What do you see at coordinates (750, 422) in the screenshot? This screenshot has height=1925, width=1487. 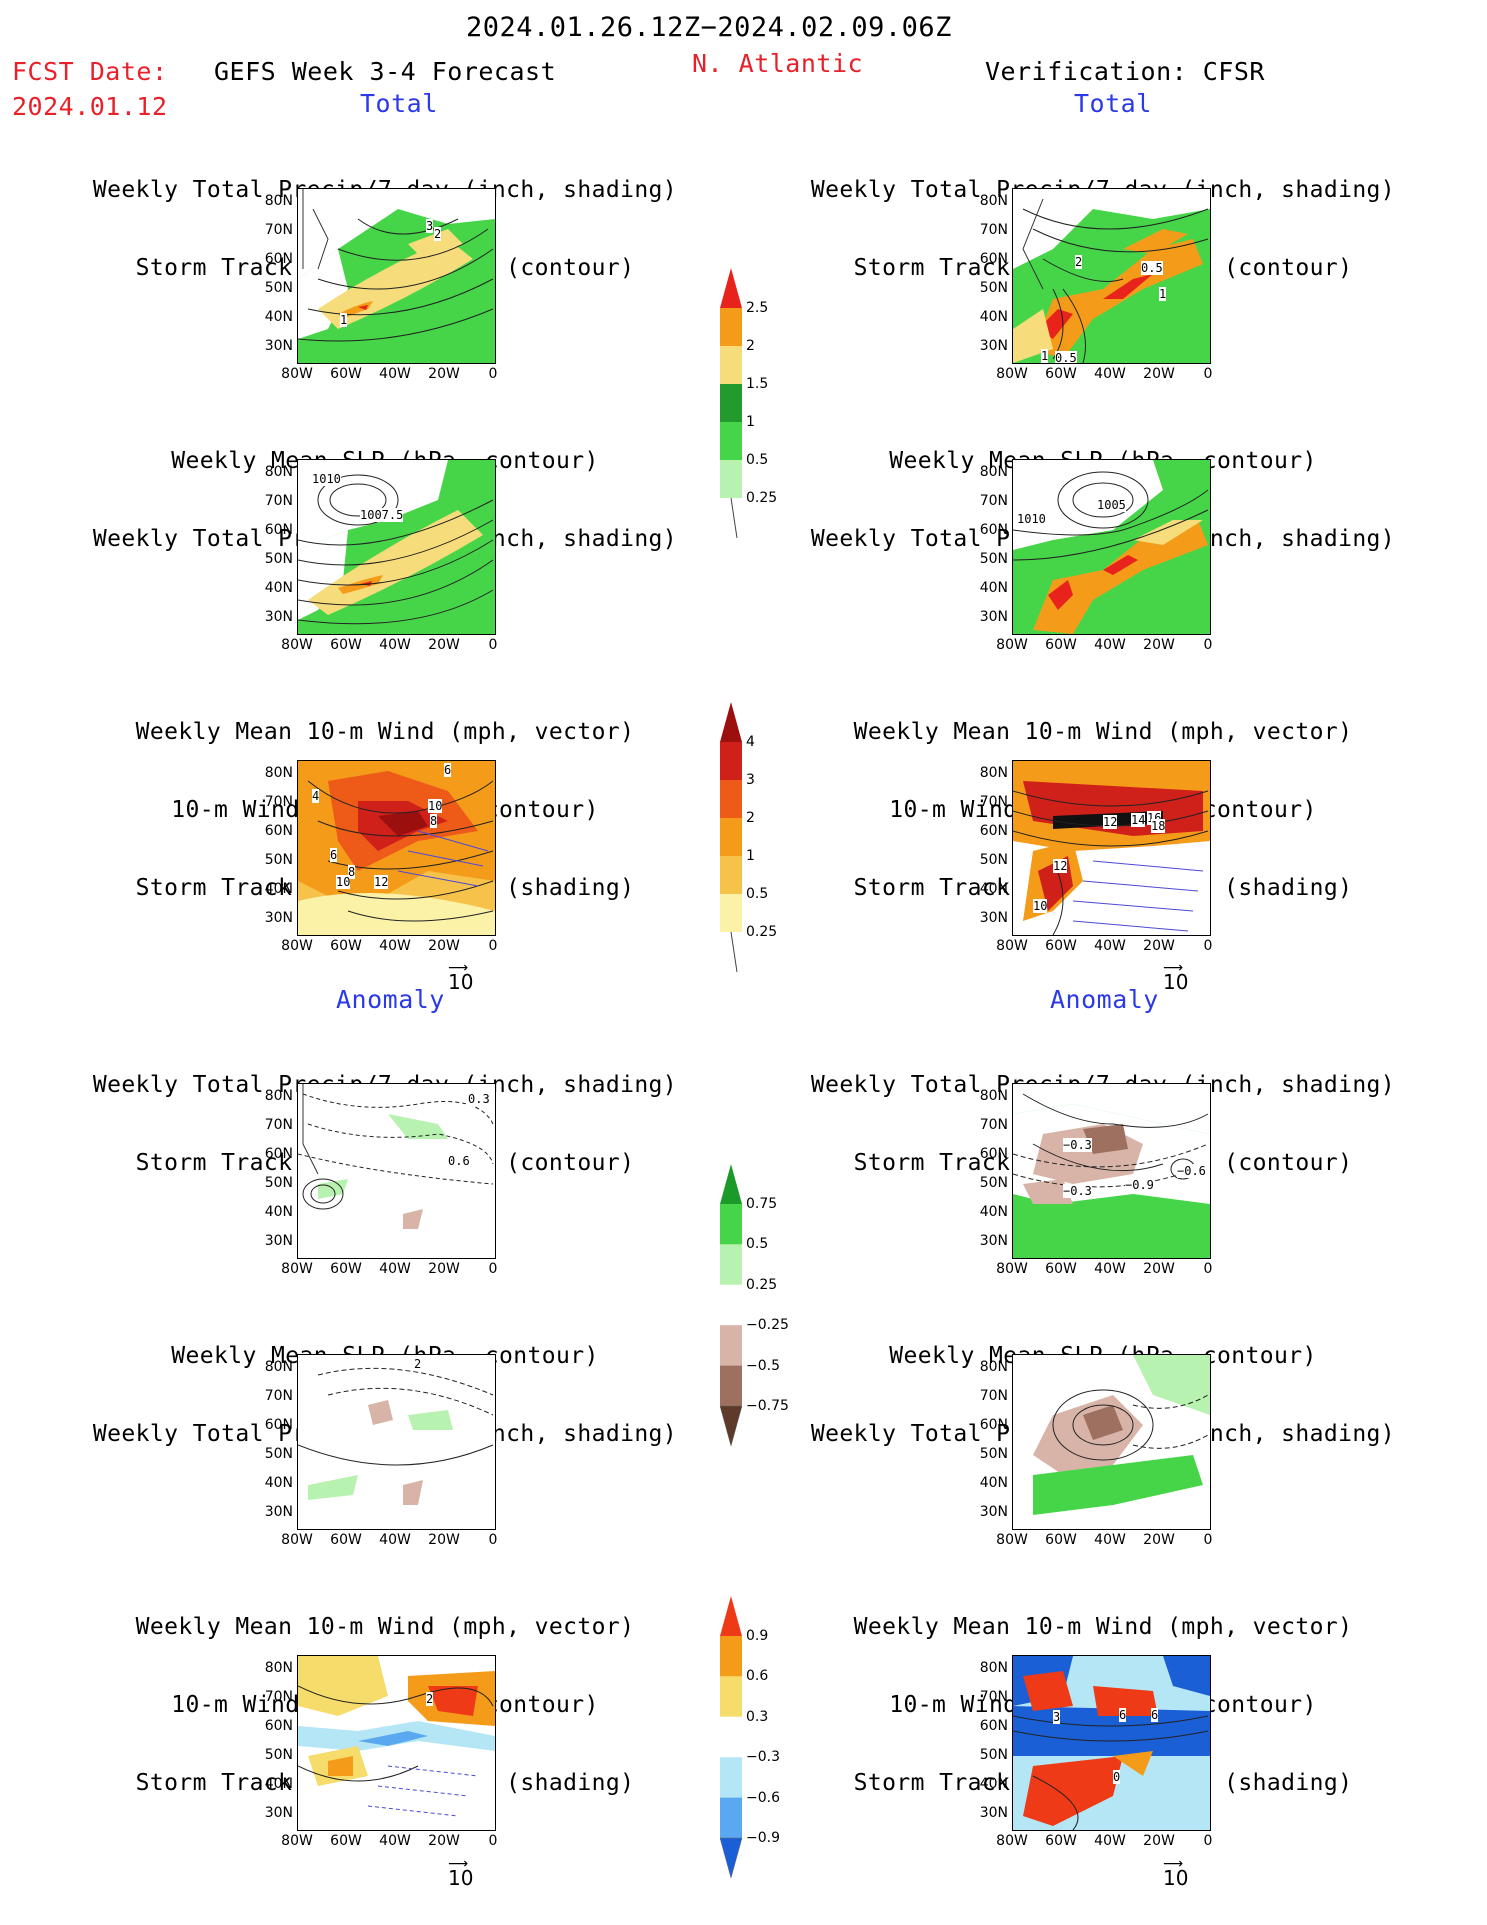 I see `colorbar-label: 1` at bounding box center [750, 422].